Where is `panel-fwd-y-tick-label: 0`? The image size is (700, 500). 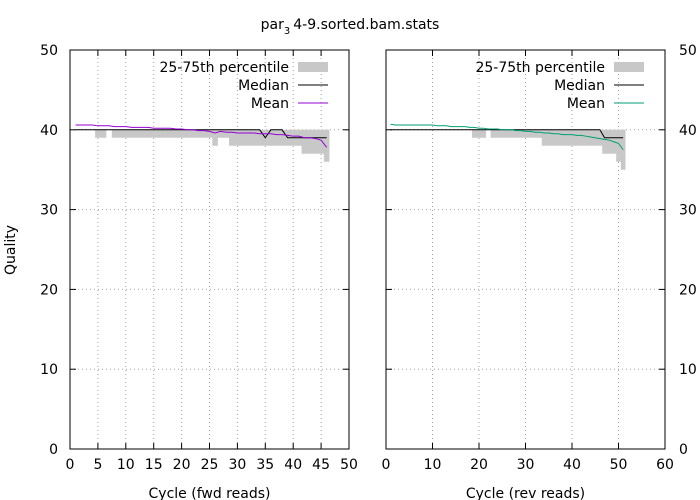 panel-fwd-y-tick-label: 0 is located at coordinates (53, 450).